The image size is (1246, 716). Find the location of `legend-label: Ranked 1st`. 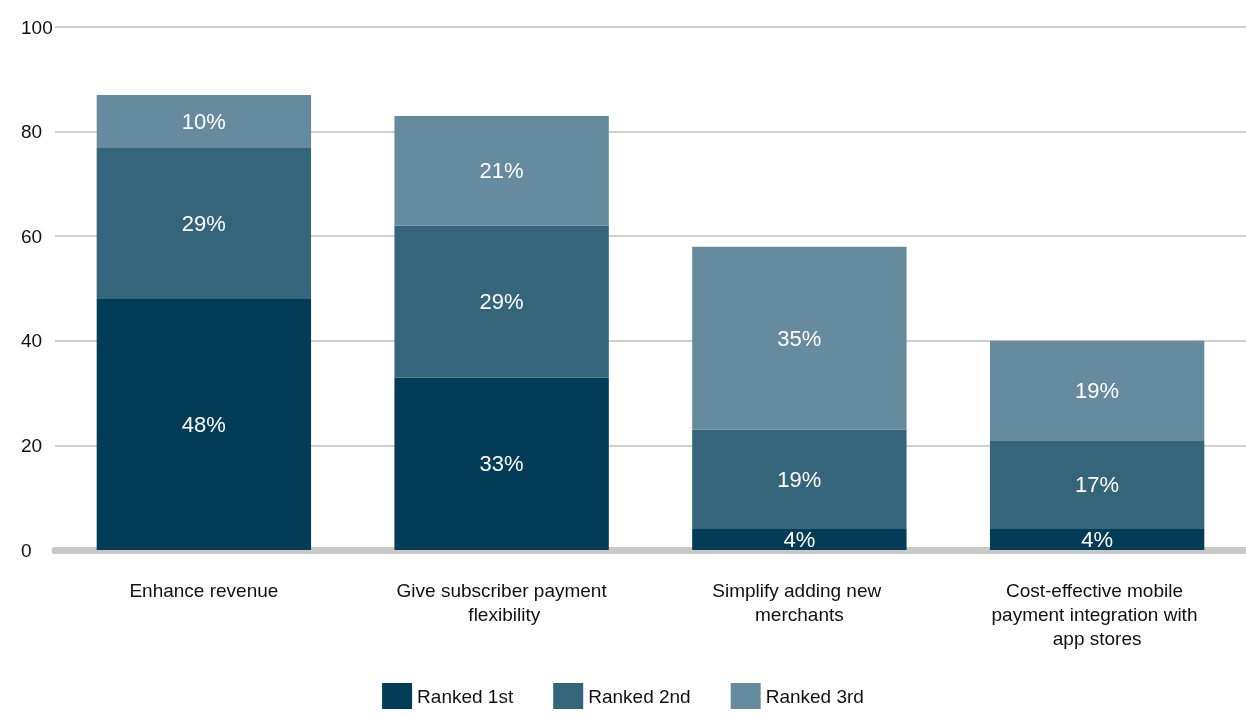

legend-label: Ranked 1st is located at coordinates (465, 696).